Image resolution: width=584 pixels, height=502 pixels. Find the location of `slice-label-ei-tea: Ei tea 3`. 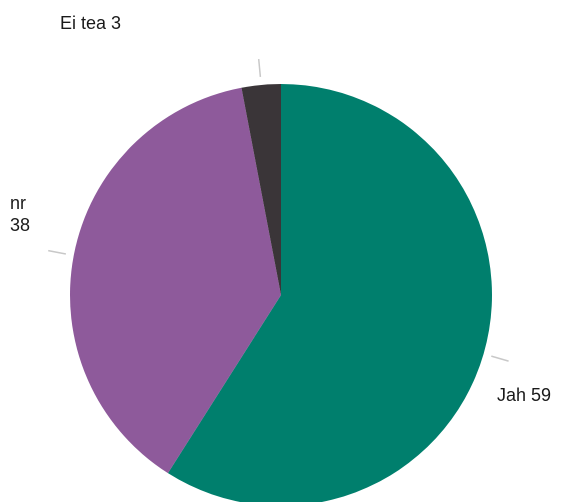

slice-label-ei-tea: Ei tea 3 is located at coordinates (91, 23).